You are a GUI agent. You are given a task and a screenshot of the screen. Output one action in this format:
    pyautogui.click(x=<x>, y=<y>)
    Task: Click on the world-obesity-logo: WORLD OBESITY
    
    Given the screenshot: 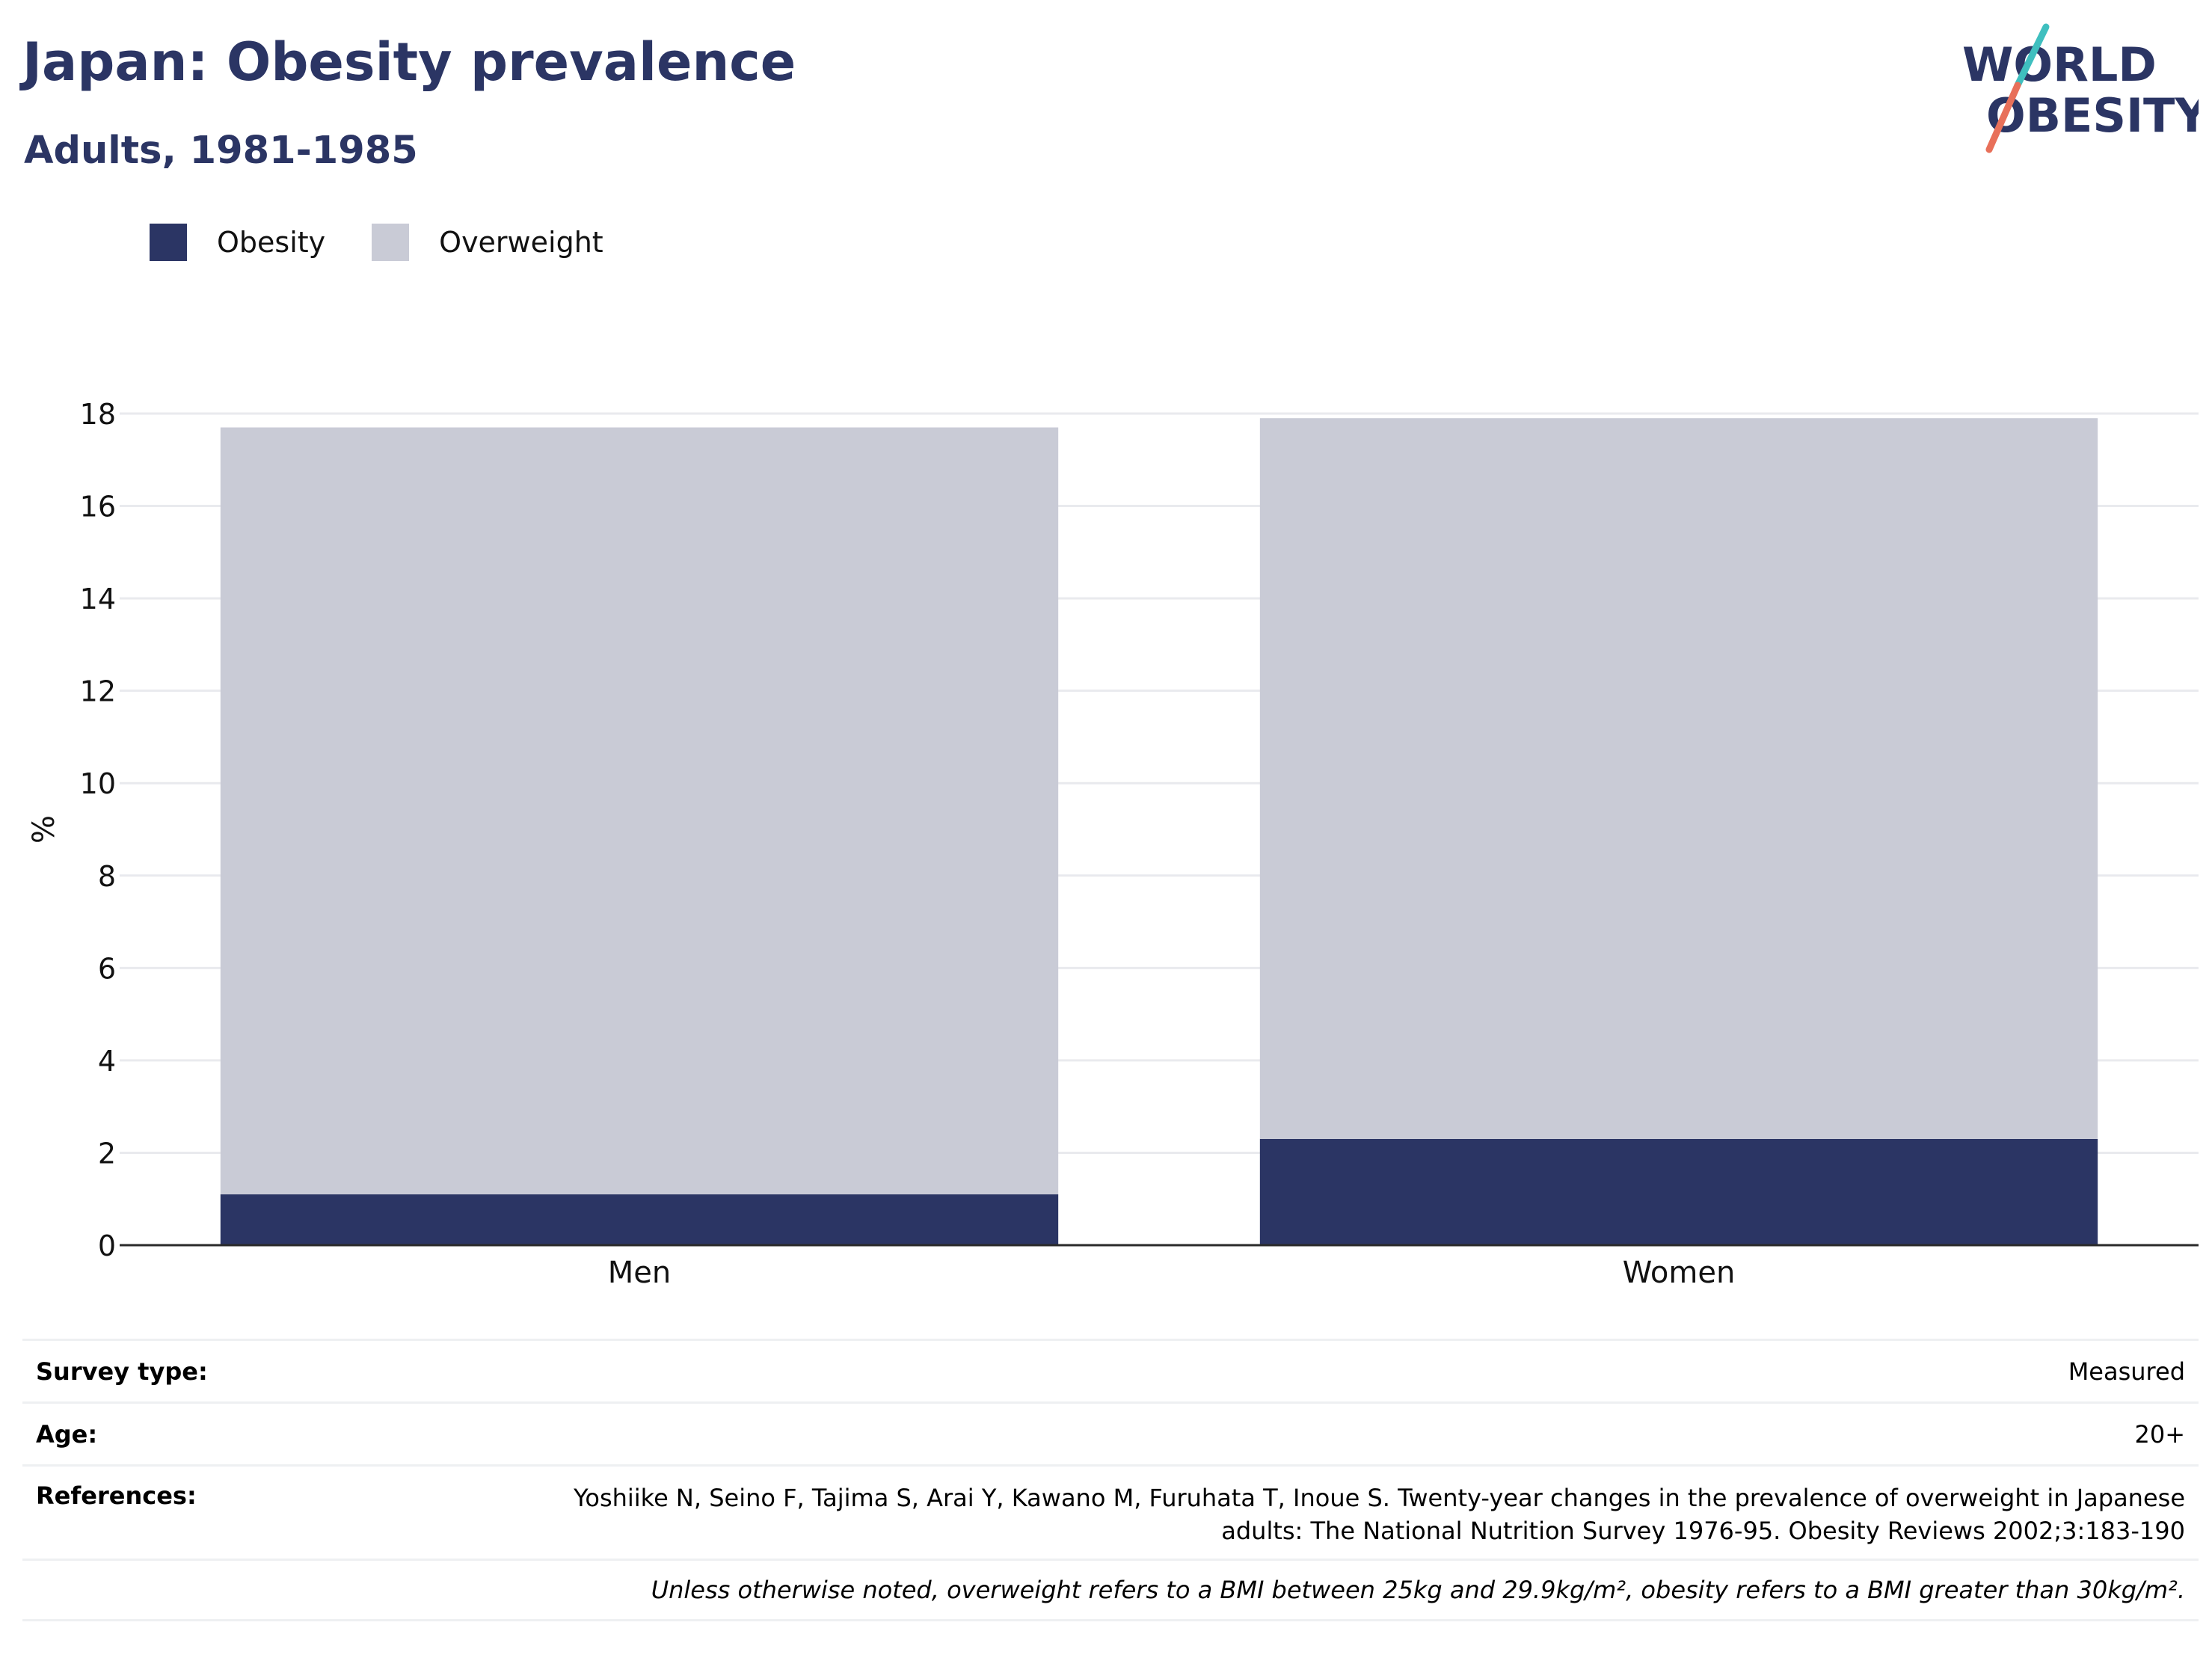 What is the action you would take?
    pyautogui.click(x=2080, y=88)
    